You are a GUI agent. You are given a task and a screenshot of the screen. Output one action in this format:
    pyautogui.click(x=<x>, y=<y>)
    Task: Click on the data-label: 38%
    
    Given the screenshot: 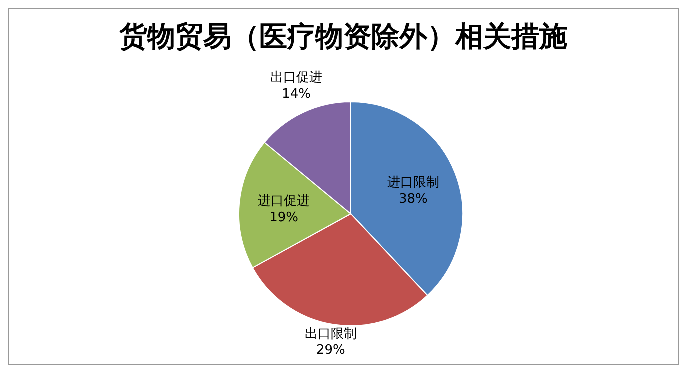 What is the action you would take?
    pyautogui.click(x=413, y=199)
    